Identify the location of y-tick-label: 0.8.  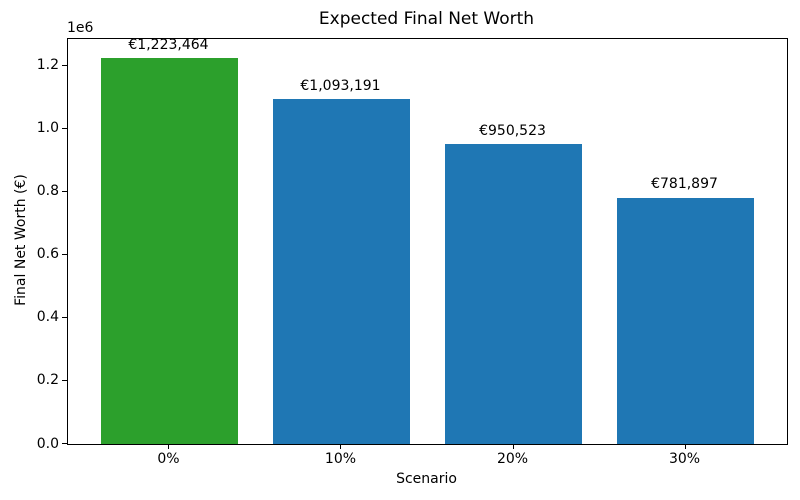
(47, 191).